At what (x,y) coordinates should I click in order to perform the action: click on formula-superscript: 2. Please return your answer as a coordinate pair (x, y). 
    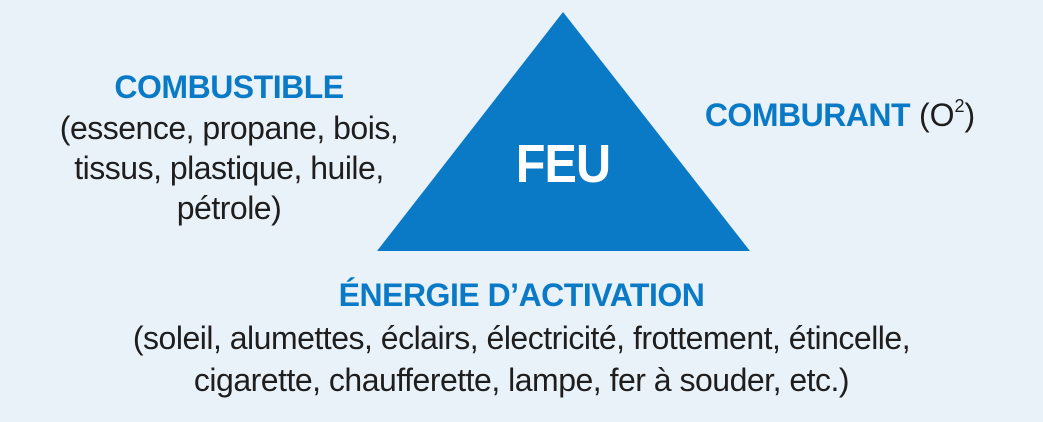
    Looking at the image, I should click on (959, 106).